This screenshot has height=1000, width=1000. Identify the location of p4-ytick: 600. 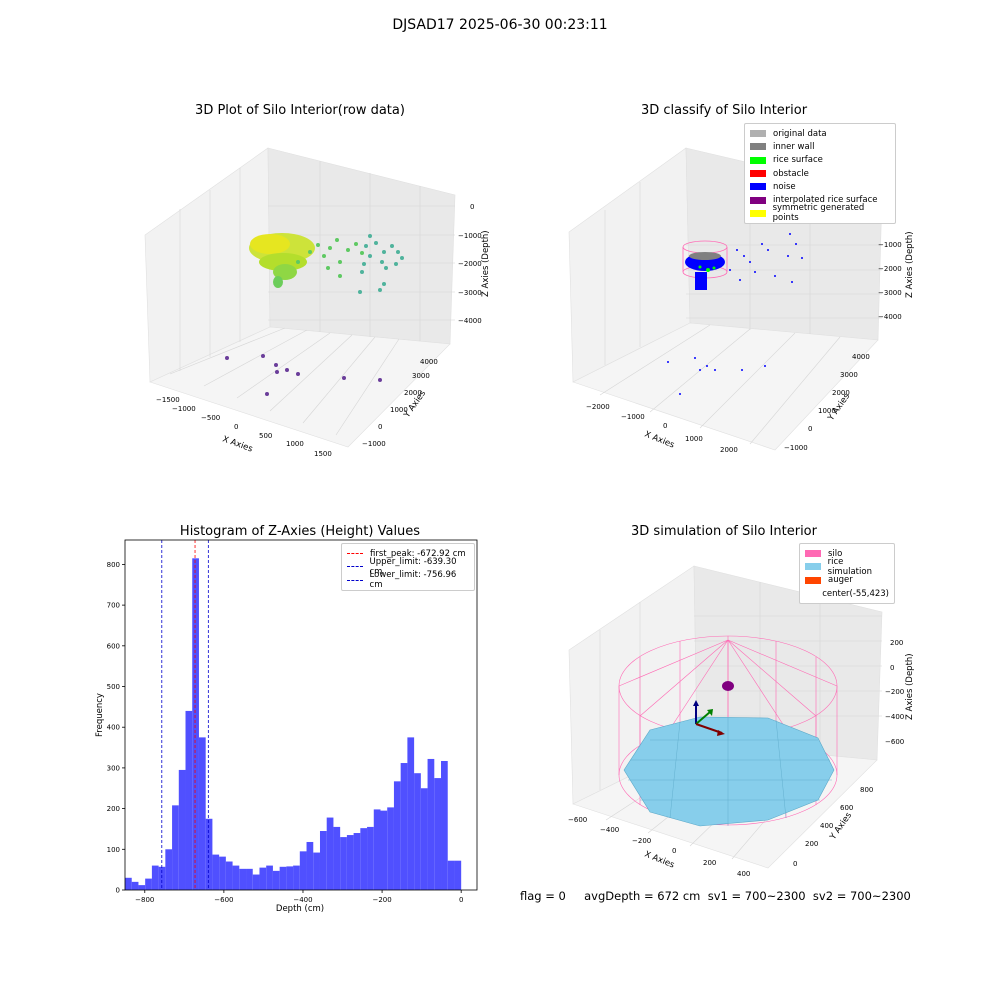
(846, 808).